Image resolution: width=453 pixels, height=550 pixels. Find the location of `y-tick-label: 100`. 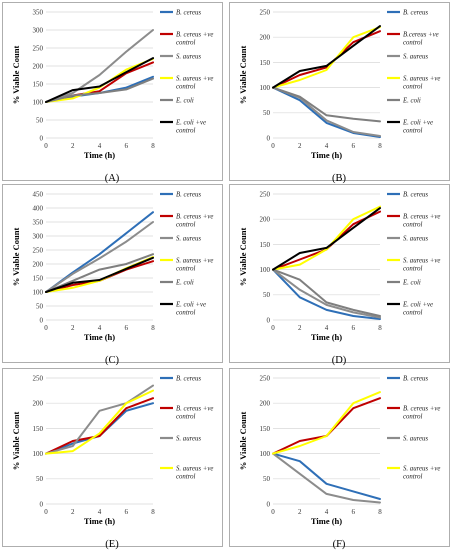

y-tick-label: 100 is located at coordinates (265, 454).